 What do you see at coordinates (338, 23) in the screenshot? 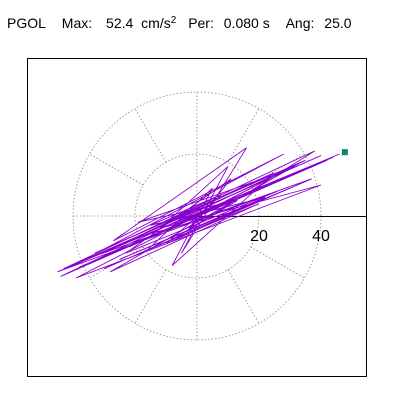
I see `angle-value: 25.0` at bounding box center [338, 23].